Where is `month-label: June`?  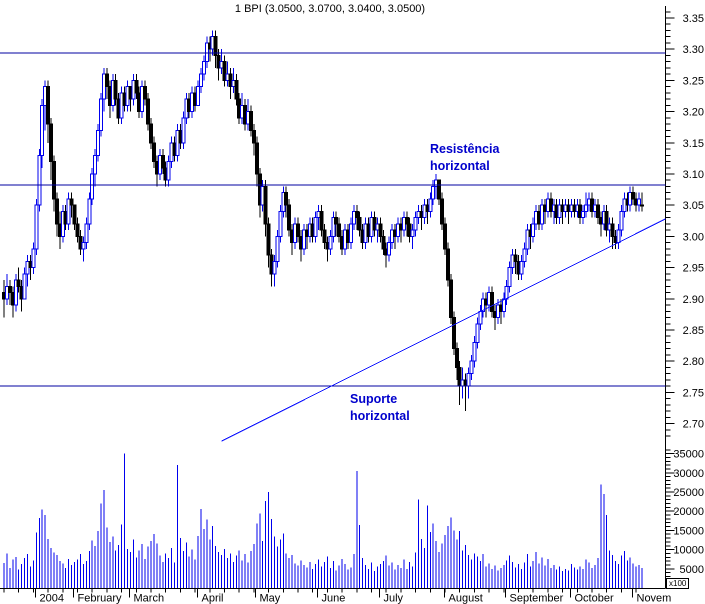 month-label: June is located at coordinates (334, 598).